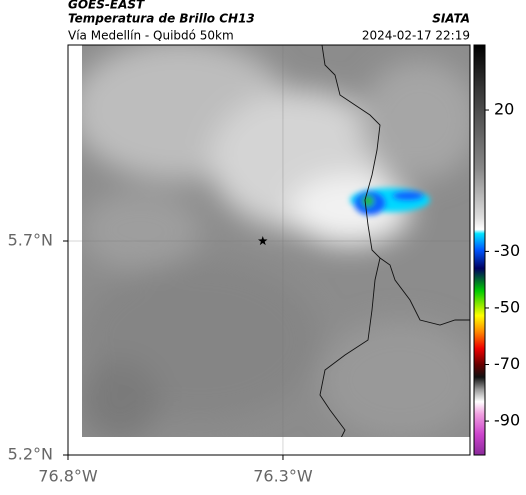 This screenshot has width=526, height=495. I want to click on y-tick-label: 5.7°N, so click(30, 240).